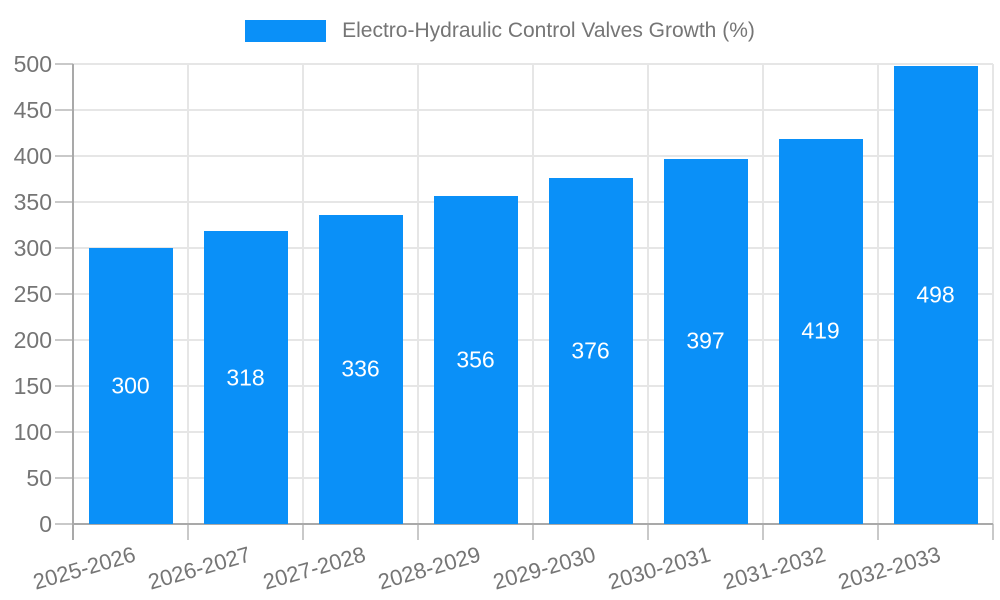 Image resolution: width=1000 pixels, height=600 pixels. I want to click on y-axis-line, so click(73, 302).